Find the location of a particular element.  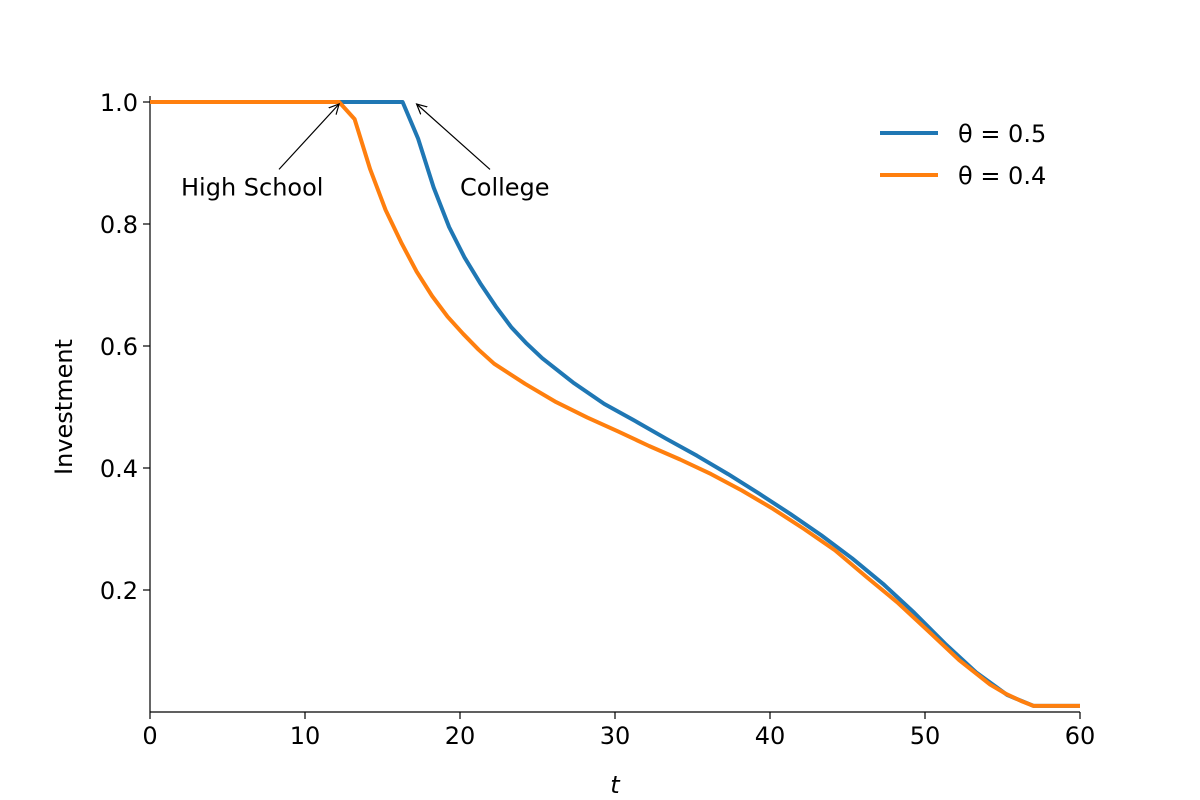

x-tick-label: 0 is located at coordinates (149, 736).